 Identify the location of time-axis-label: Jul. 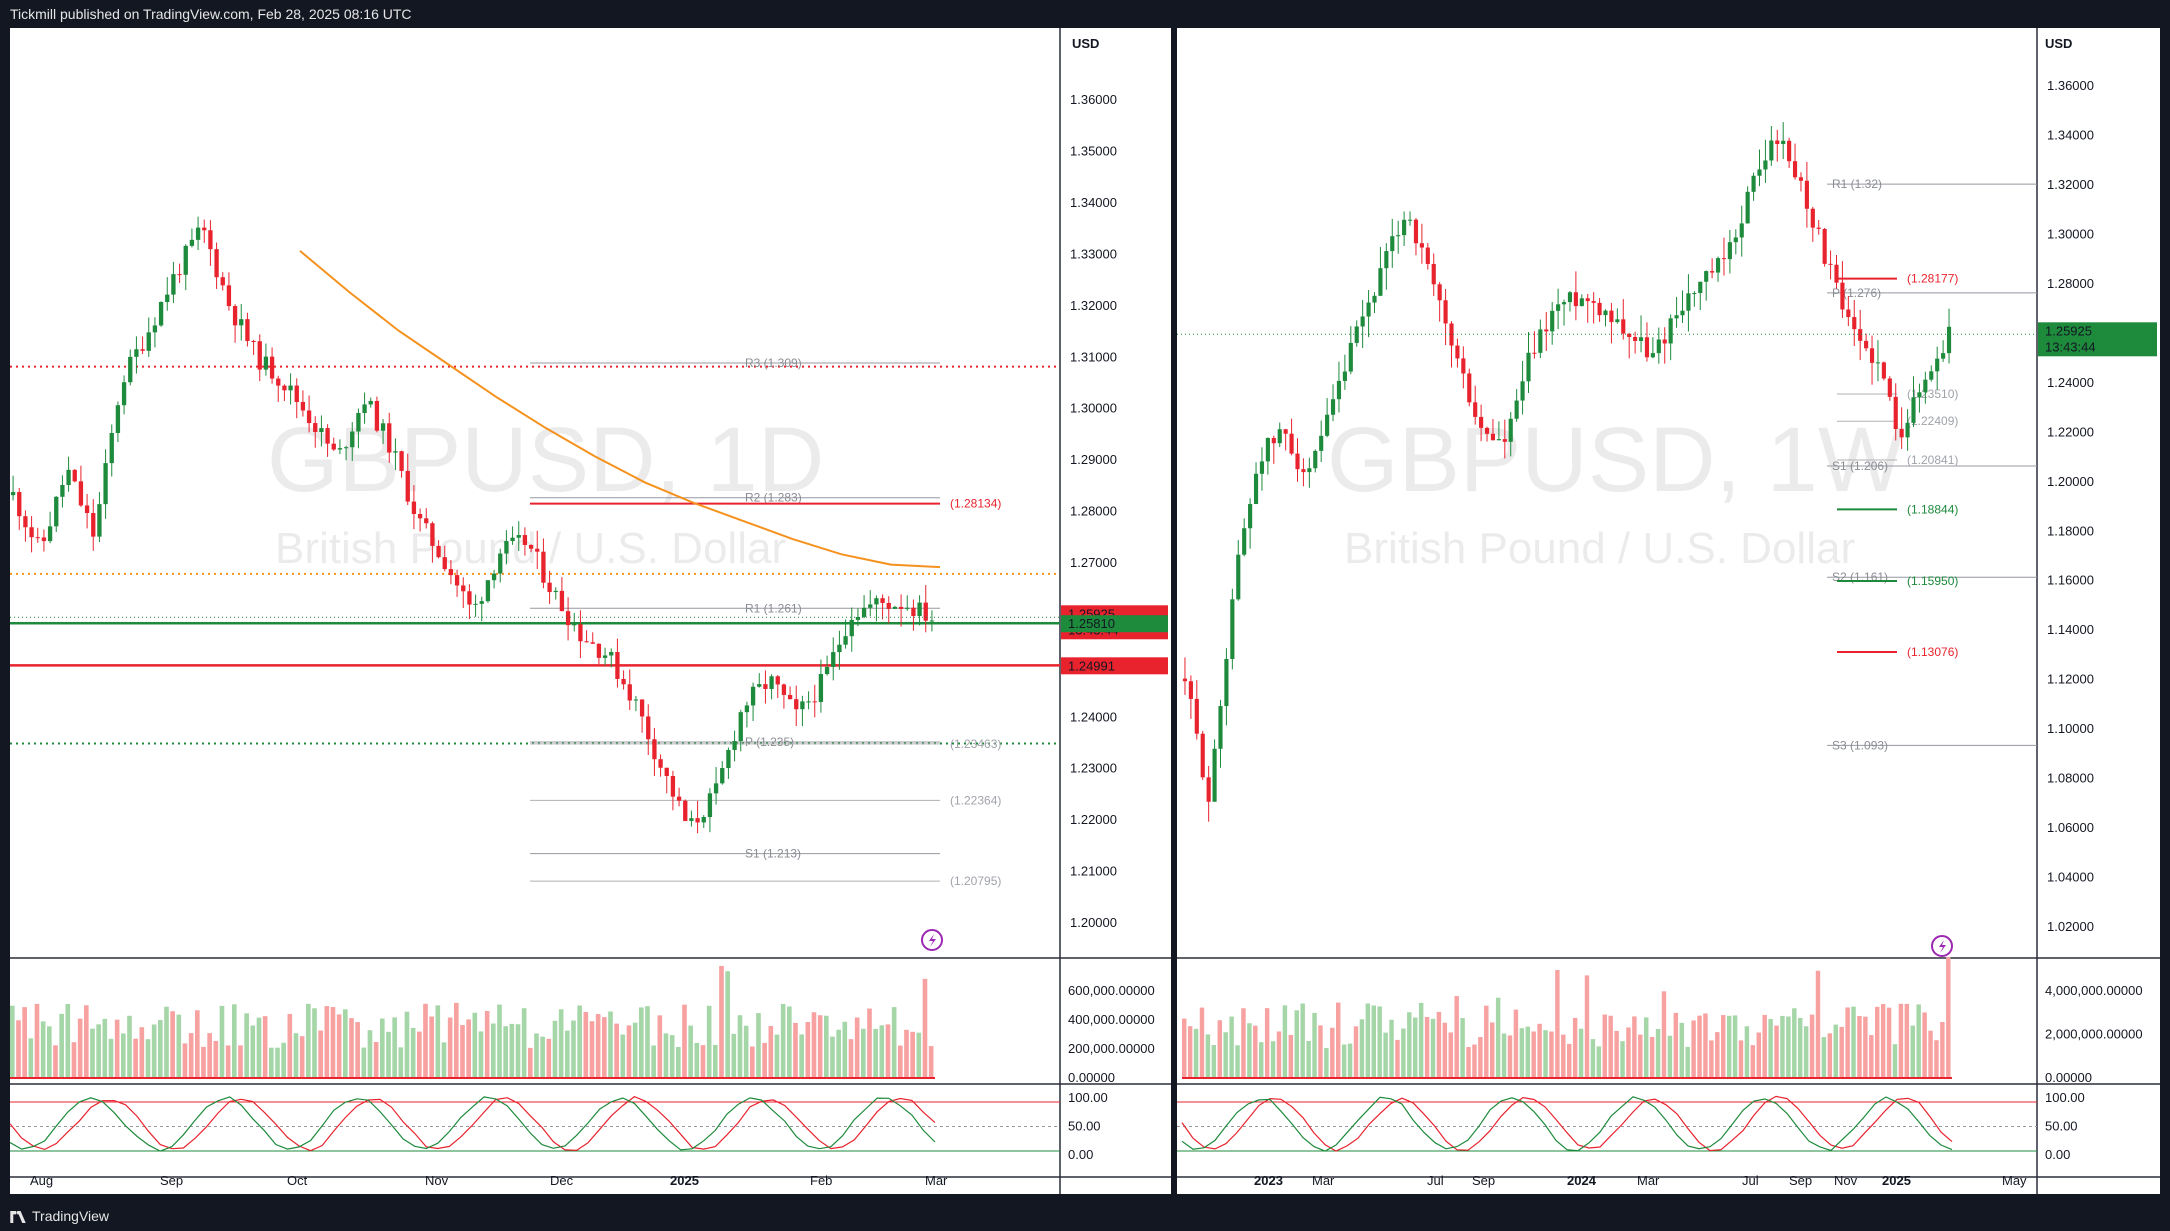
(1435, 1180).